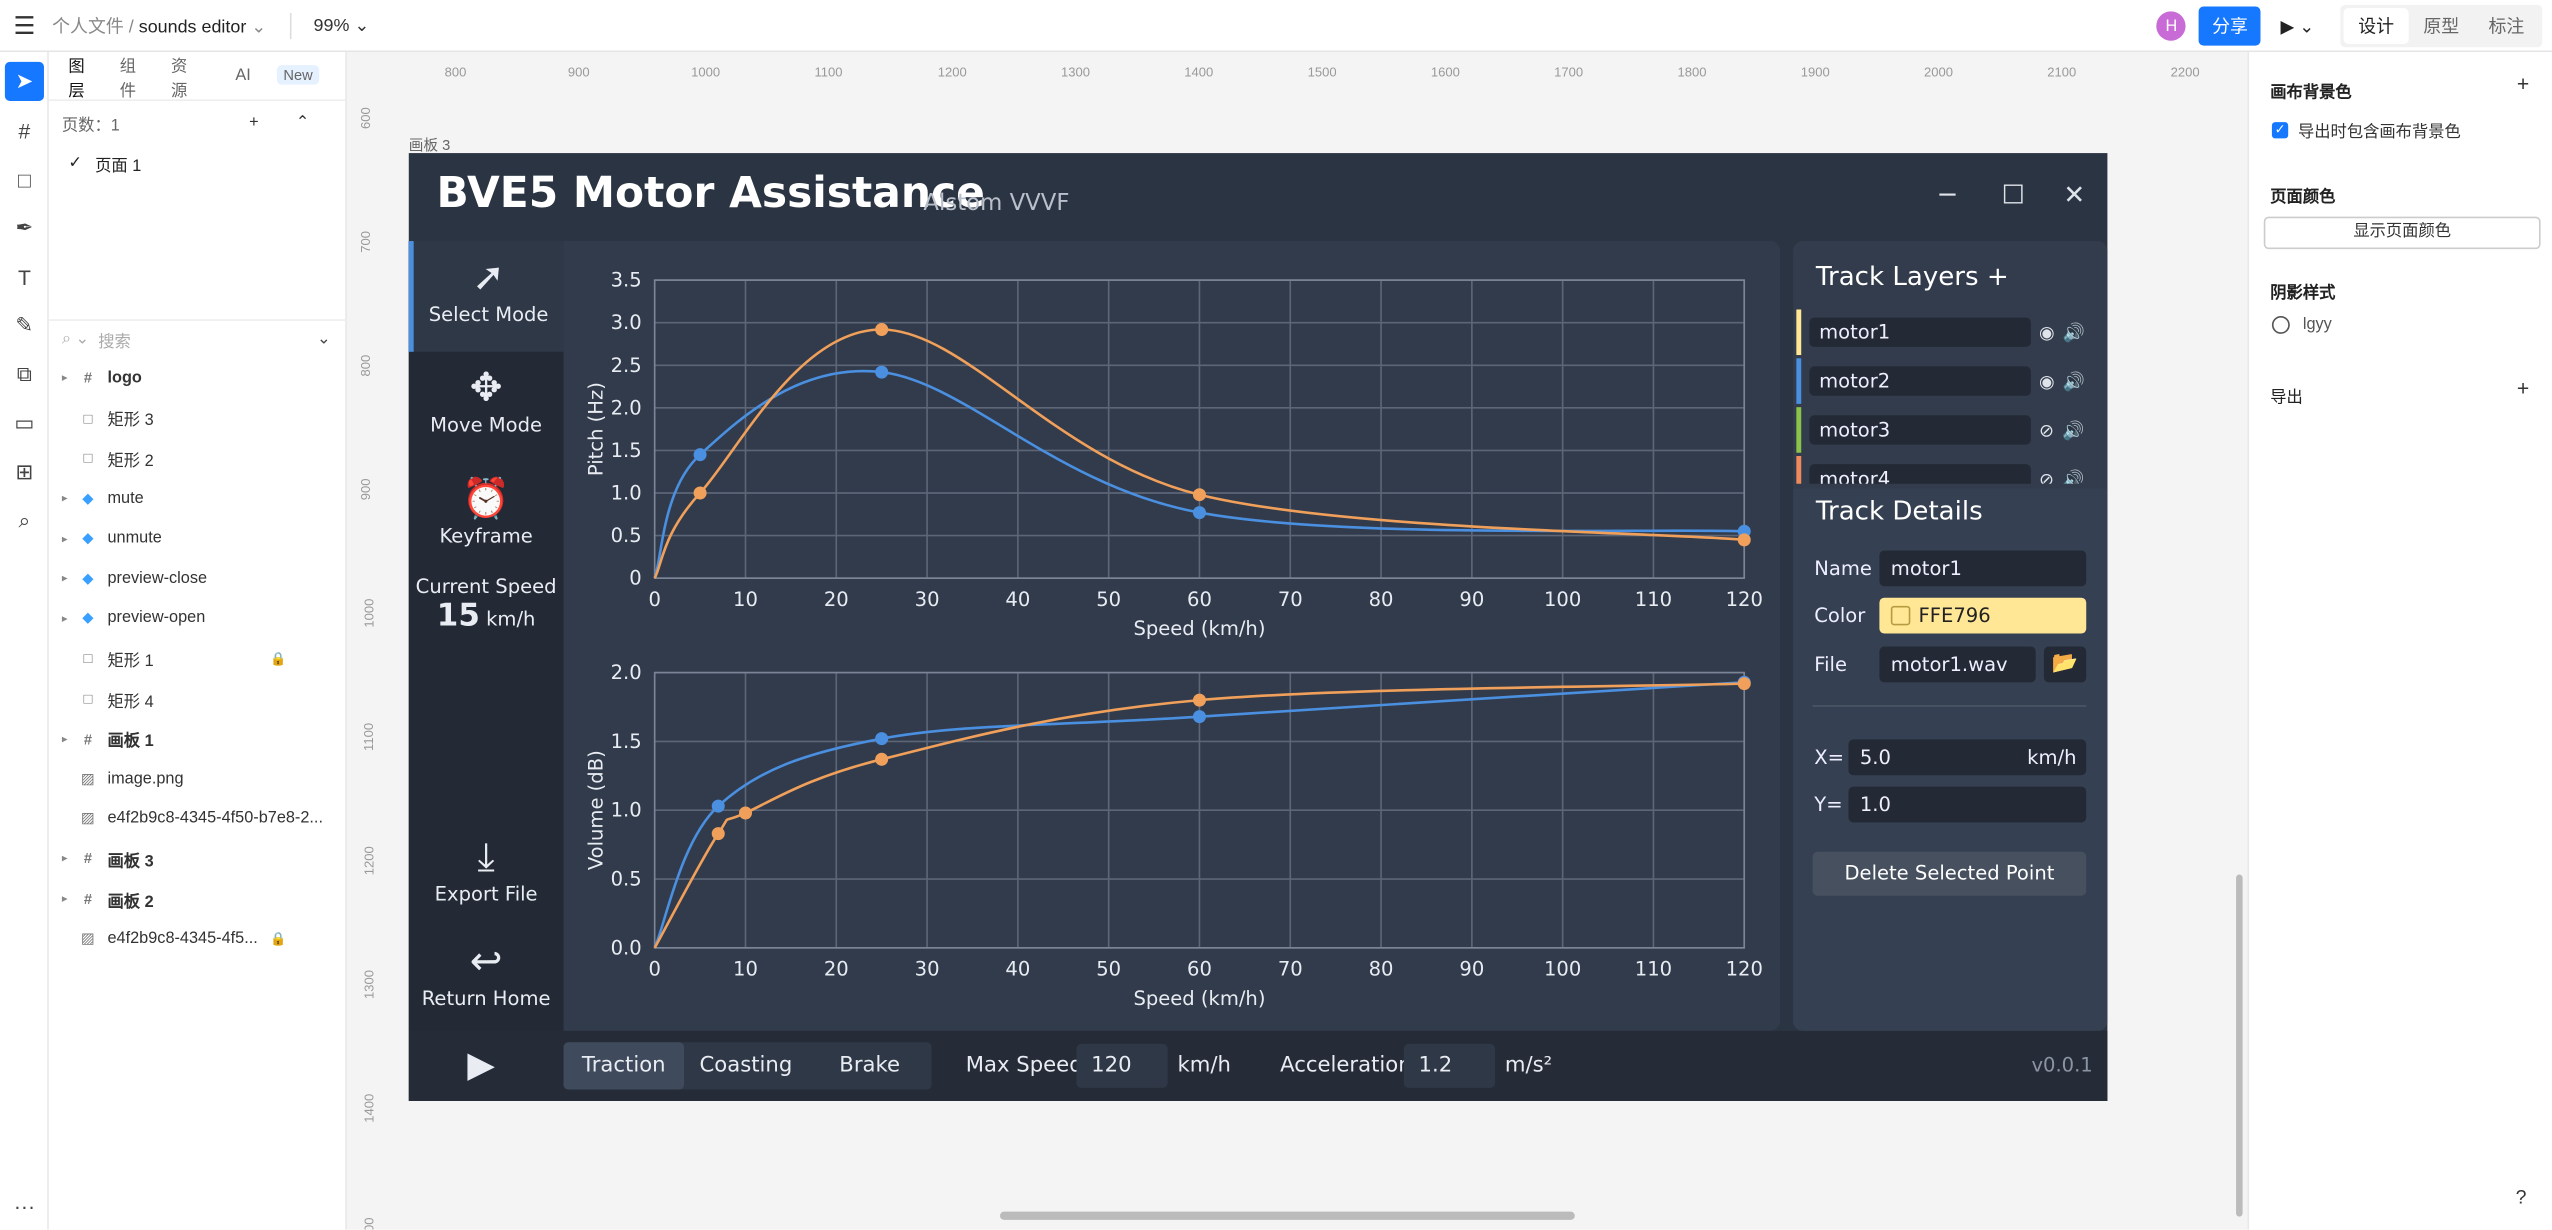  I want to click on chevron-down-icon: ⌄, so click(259, 27).